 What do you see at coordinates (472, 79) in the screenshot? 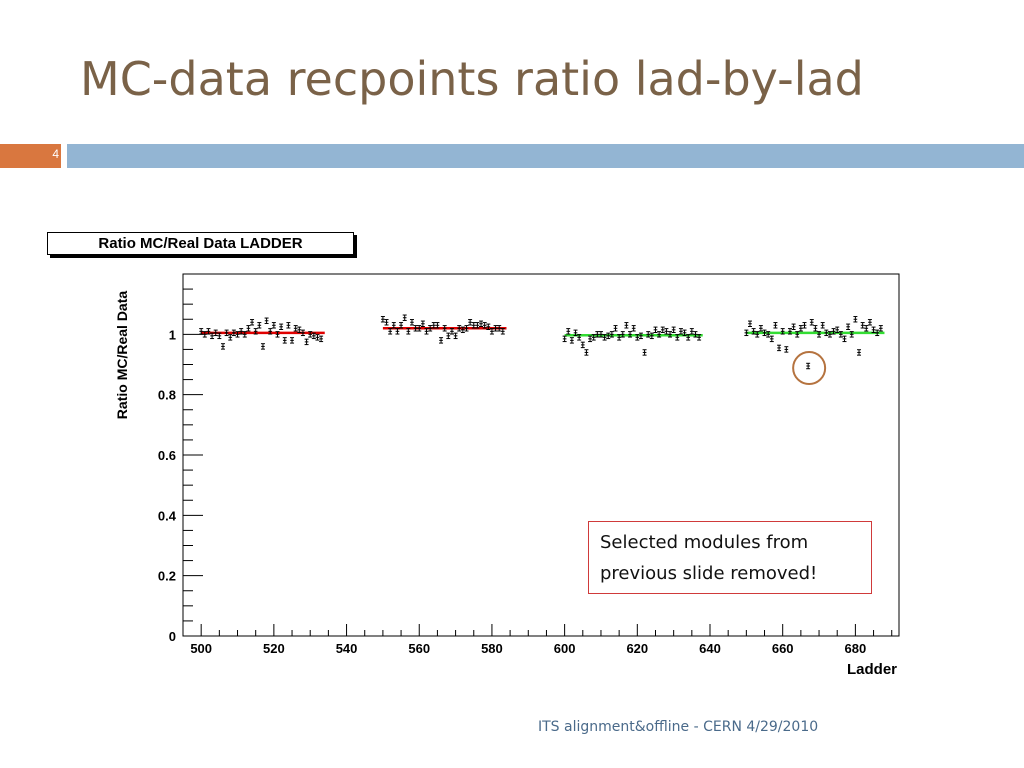
I see `slide-title: MC-data recpoints ratio lad-by-lad` at bounding box center [472, 79].